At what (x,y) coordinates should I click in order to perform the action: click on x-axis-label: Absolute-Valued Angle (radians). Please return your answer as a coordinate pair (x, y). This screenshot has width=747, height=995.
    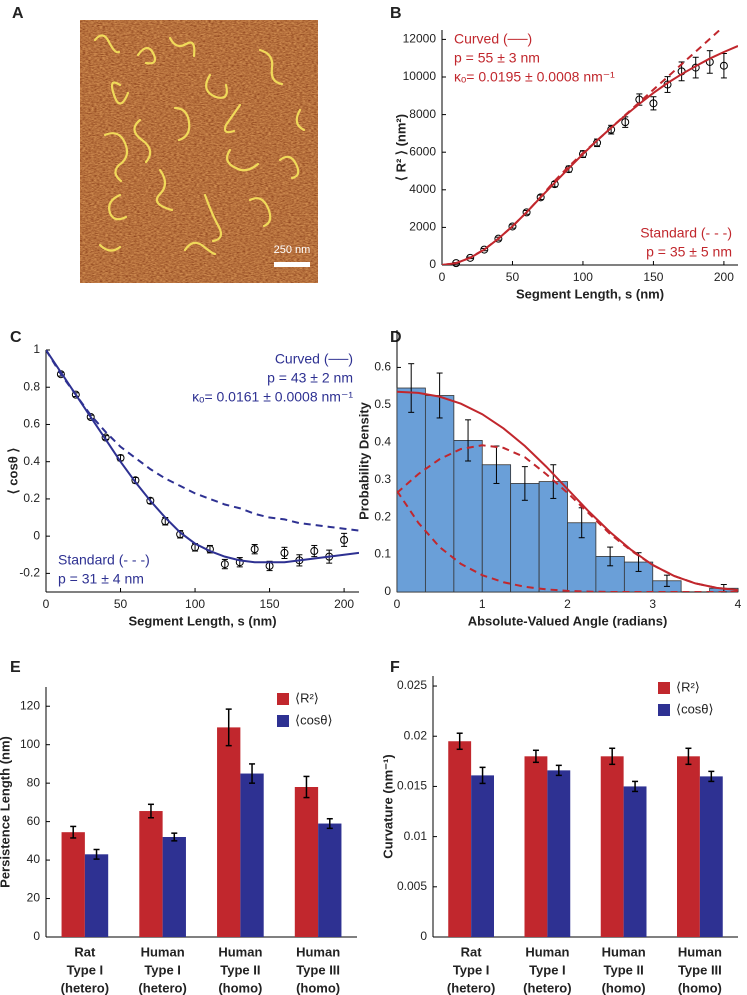
    Looking at the image, I should click on (568, 620).